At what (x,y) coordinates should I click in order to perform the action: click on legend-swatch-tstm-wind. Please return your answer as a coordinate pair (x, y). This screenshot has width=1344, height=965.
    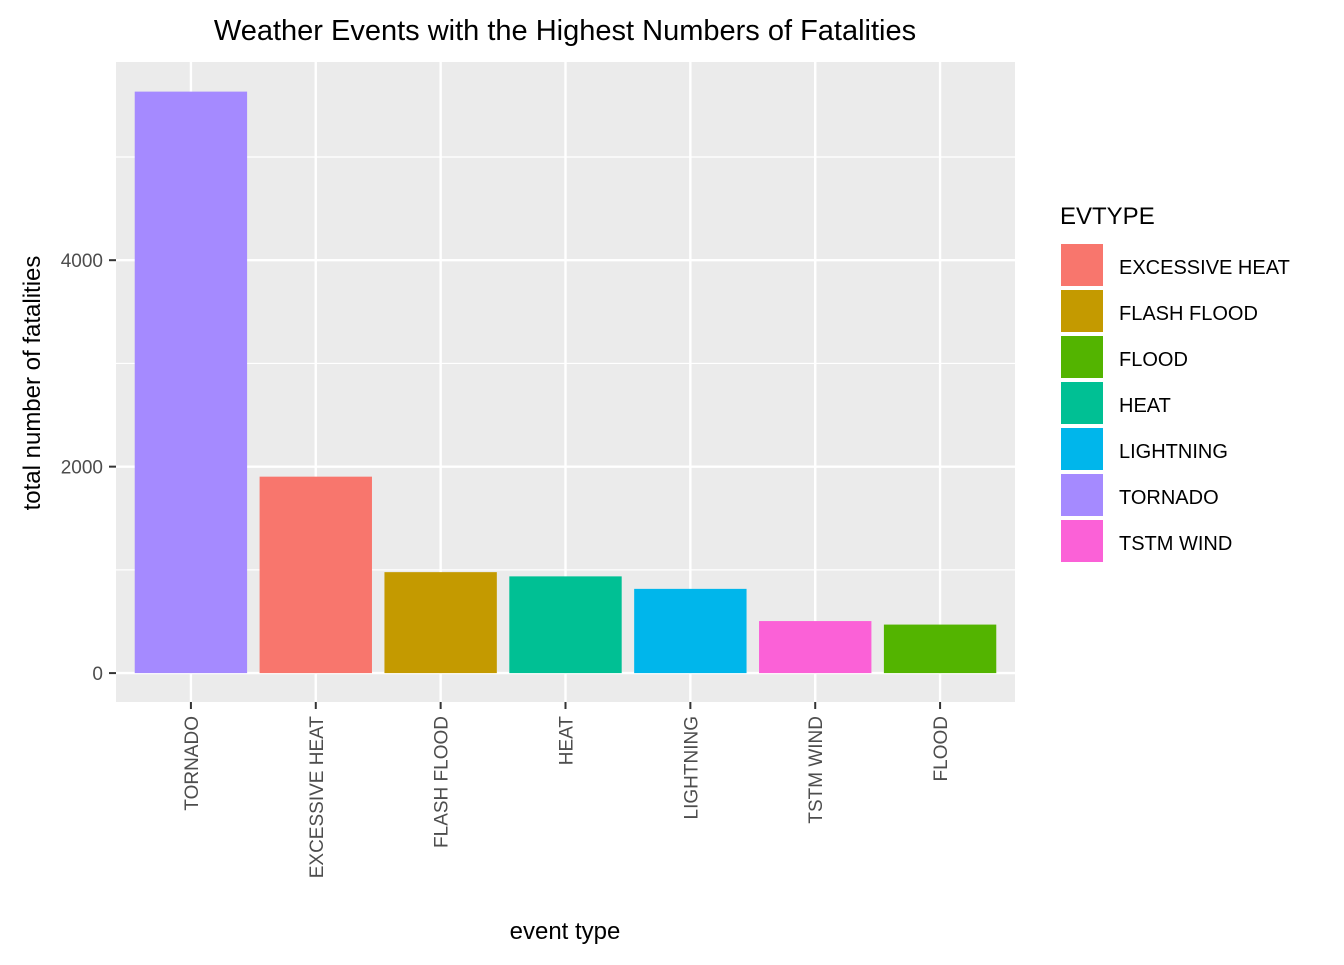
    Looking at the image, I should click on (1082, 541).